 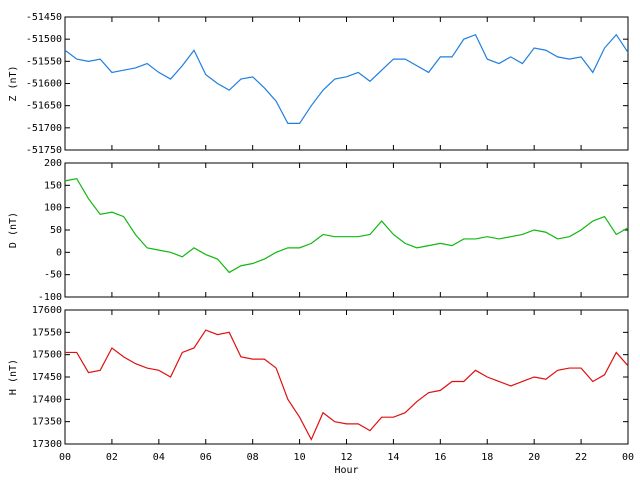 I want to click on y-tick-label: -51650, so click(x=44, y=106).